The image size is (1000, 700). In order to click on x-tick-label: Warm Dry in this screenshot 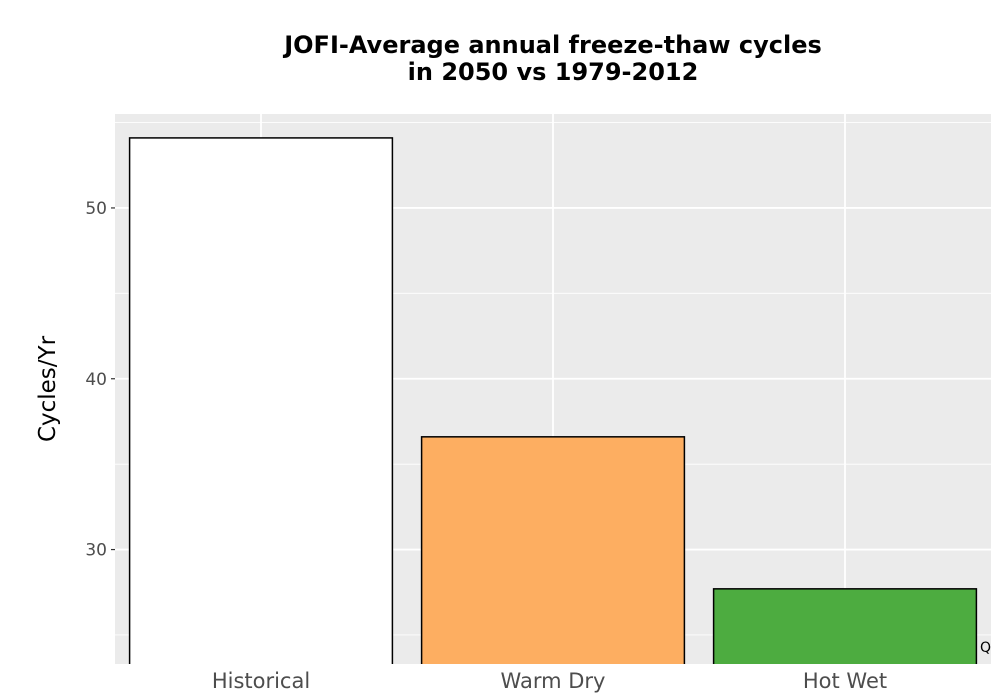, I will do `click(553, 681)`.